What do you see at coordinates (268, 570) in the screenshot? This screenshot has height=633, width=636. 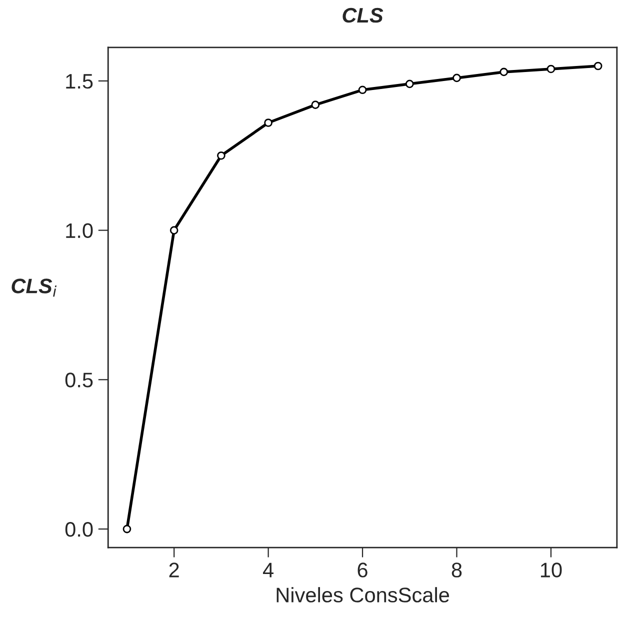 I see `x-tick-label: 4` at bounding box center [268, 570].